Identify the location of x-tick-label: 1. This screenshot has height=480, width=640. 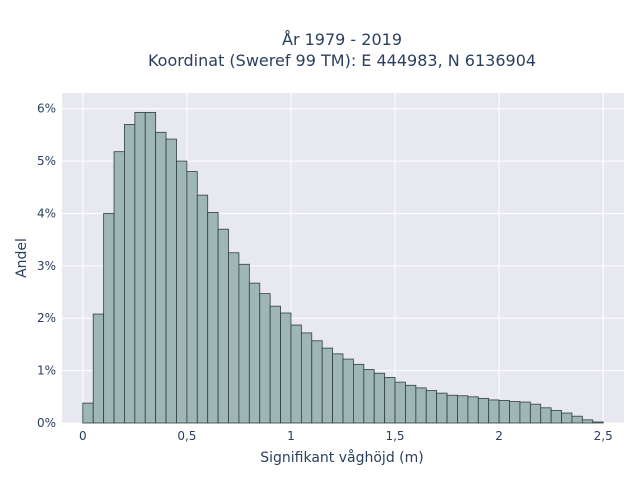
(291, 436).